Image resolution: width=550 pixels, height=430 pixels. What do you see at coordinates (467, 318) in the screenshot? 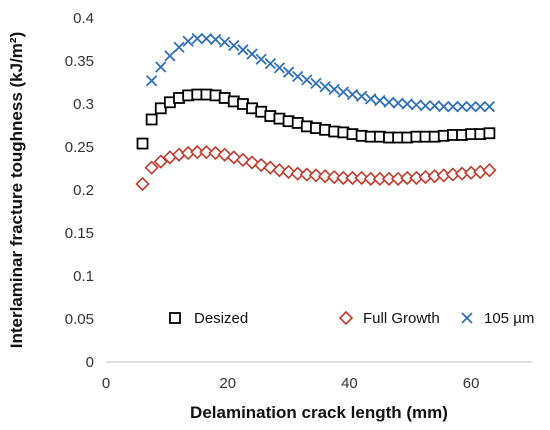
I see `legend-fiber-105um-x-point` at bounding box center [467, 318].